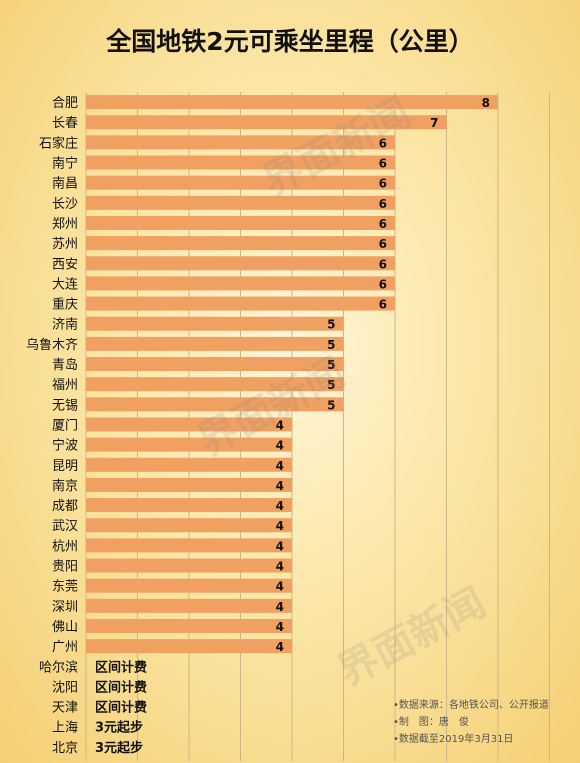 The height and width of the screenshot is (763, 580). Describe the element at coordinates (65, 284) in the screenshot. I see `category-label: 大连` at that location.